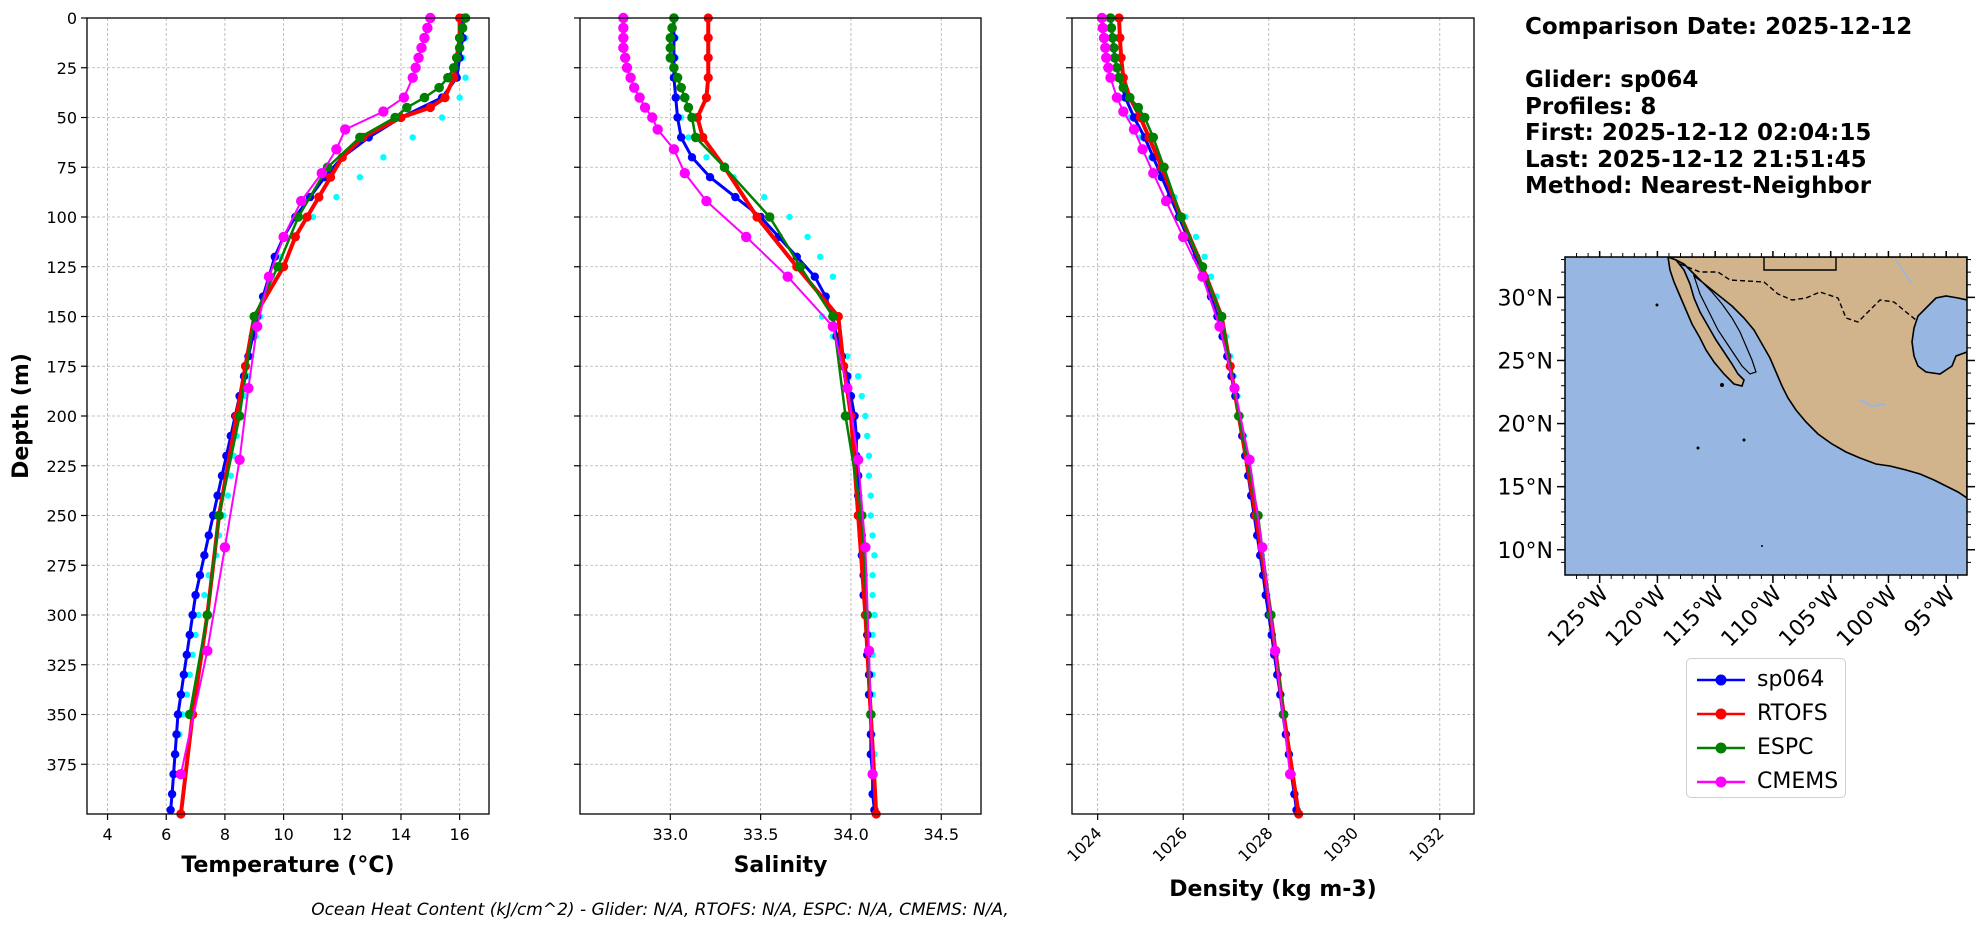 The image size is (1978, 934). I want to click on map-border, so click(1798, 293).